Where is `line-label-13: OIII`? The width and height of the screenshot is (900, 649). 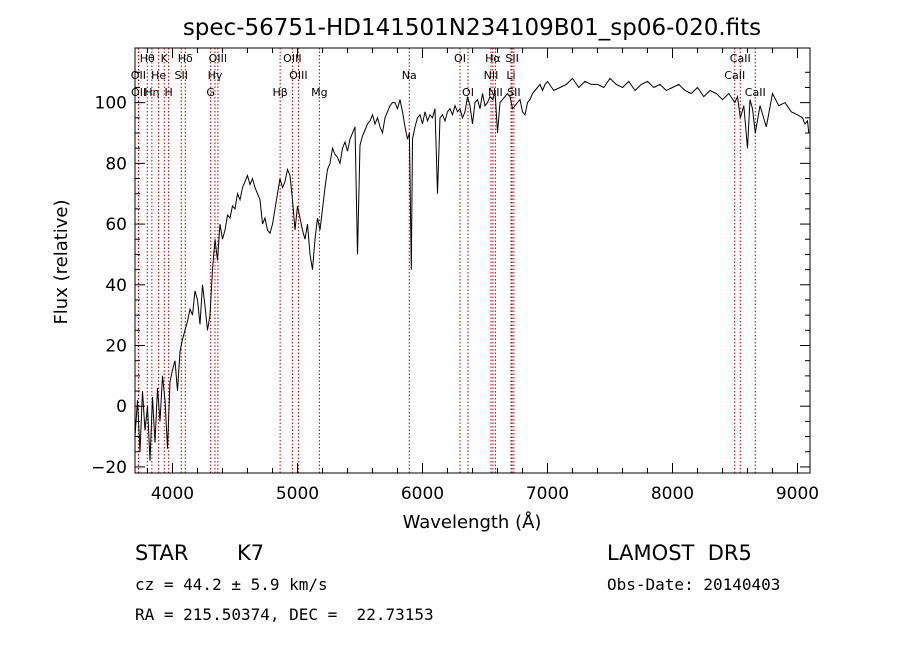 line-label-13: OIII is located at coordinates (292, 58).